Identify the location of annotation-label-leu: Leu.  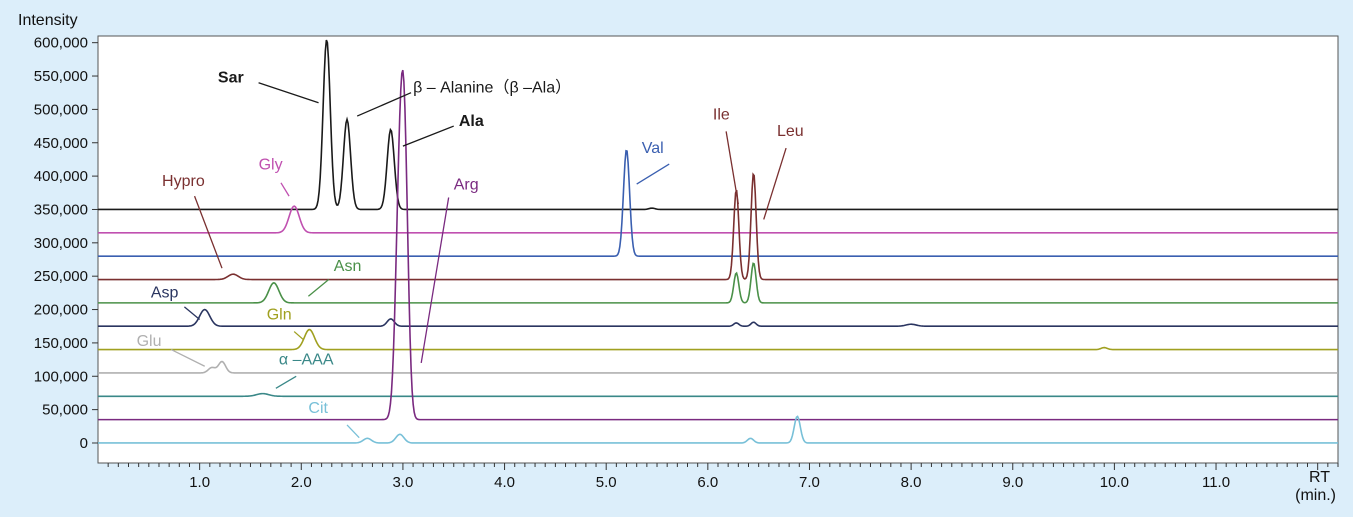
(790, 131).